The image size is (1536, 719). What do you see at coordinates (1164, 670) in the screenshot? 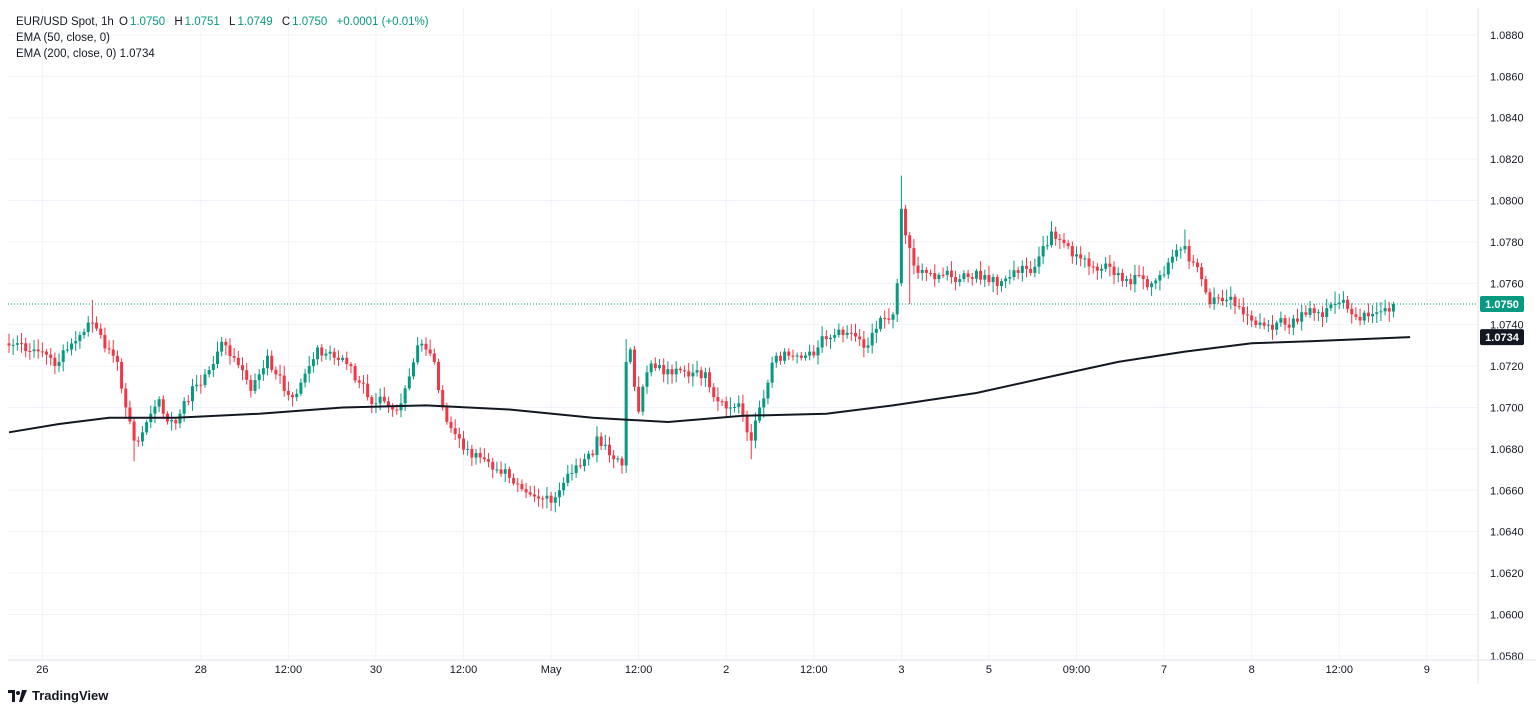
I see `time-tick-label: 7` at bounding box center [1164, 670].